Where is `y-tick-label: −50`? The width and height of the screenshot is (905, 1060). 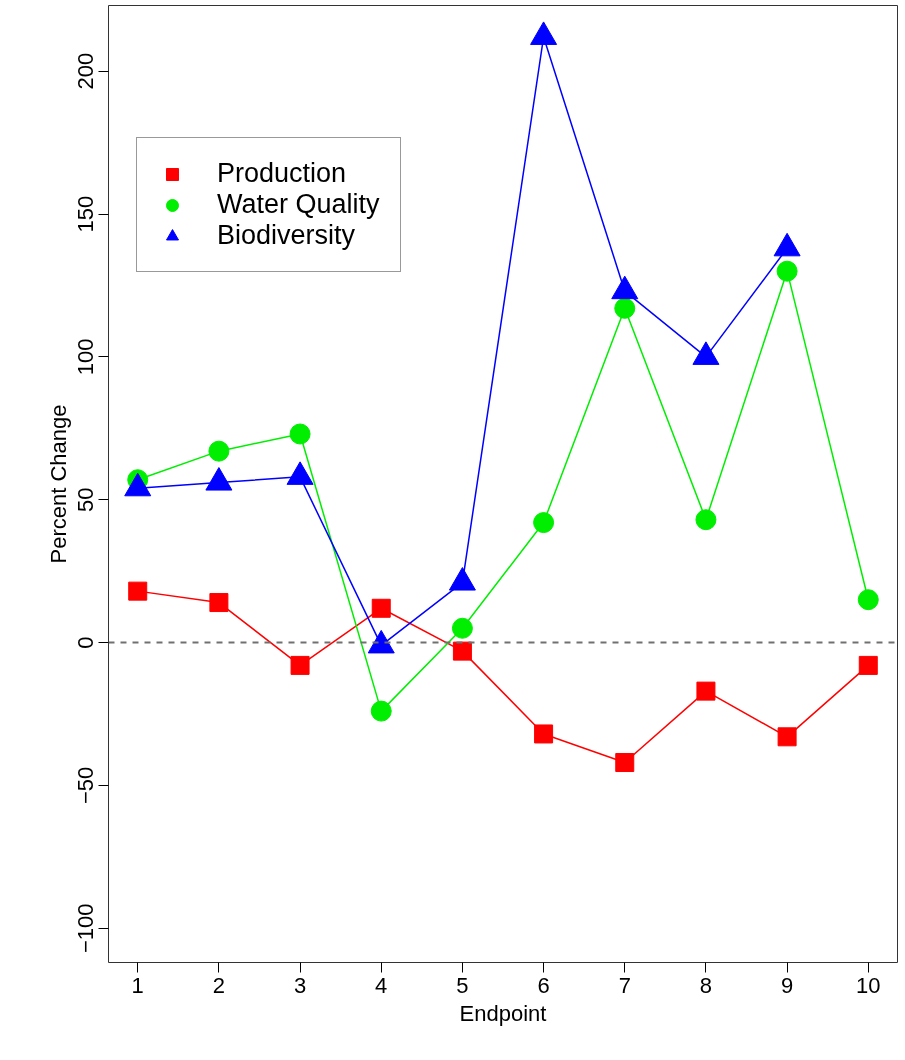 y-tick-label: −50 is located at coordinates (86, 785).